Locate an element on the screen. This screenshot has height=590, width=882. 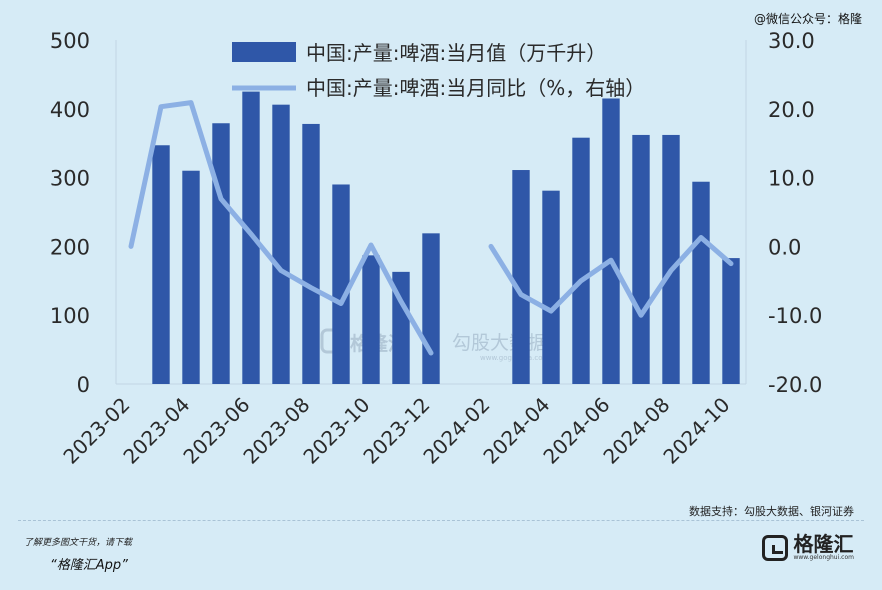
logo-url: www.gelonghui.com is located at coordinates (823, 557).